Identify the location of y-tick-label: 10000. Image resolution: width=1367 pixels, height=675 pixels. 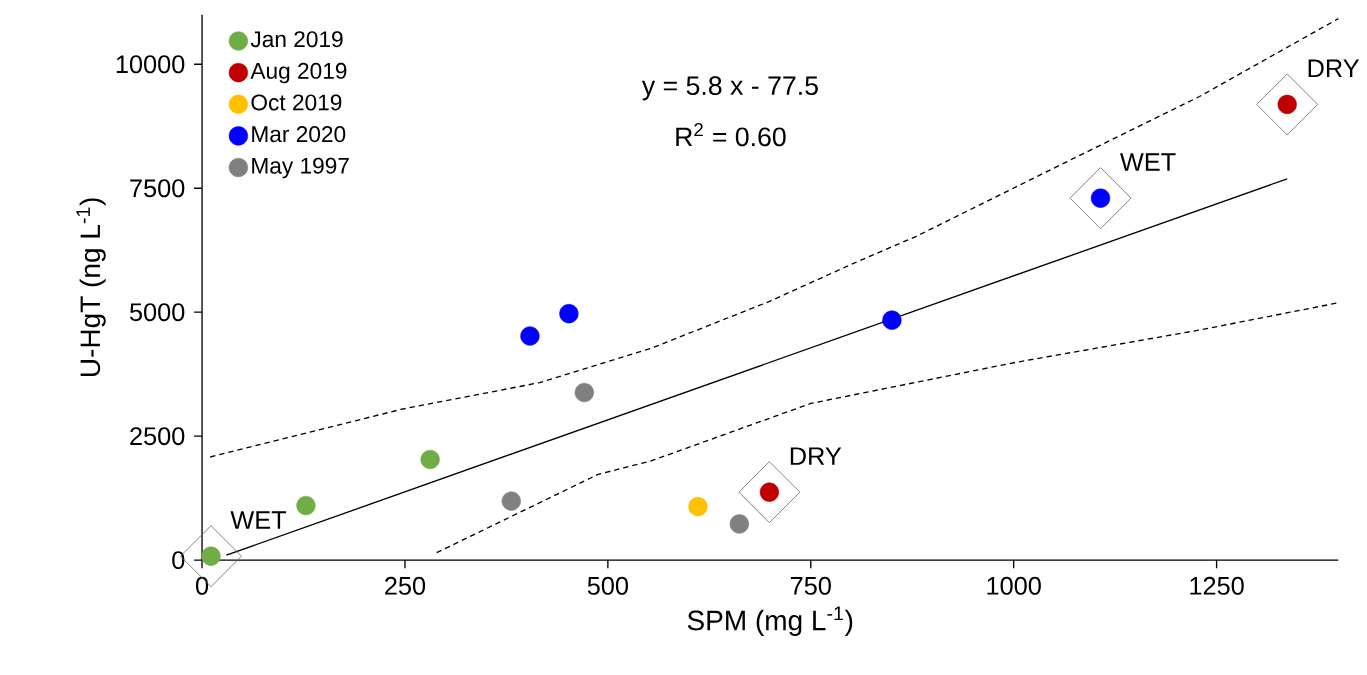
(150, 64).